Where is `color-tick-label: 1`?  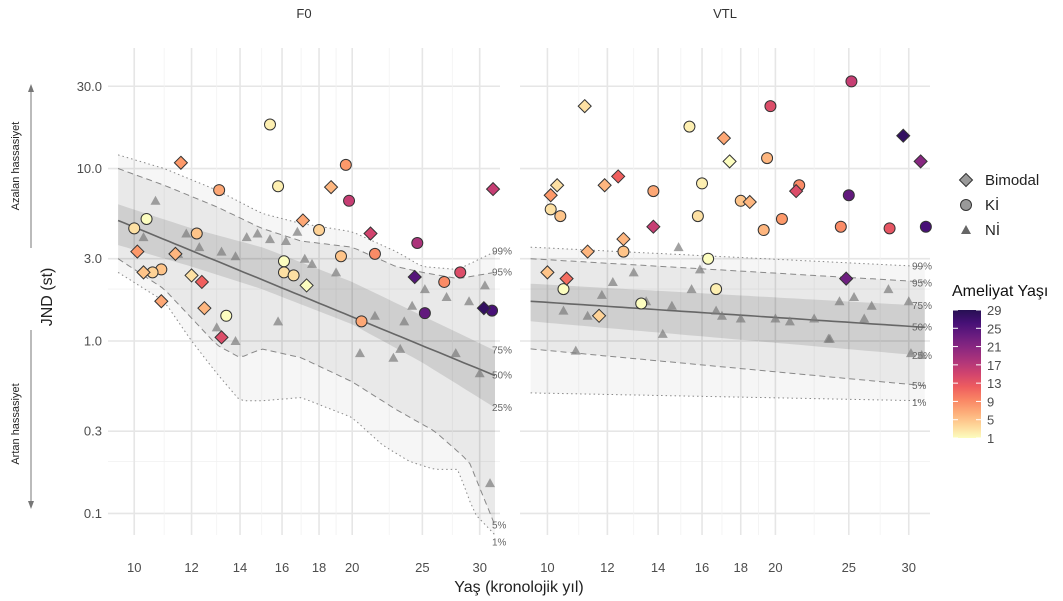
color-tick-label: 1 is located at coordinates (990, 438).